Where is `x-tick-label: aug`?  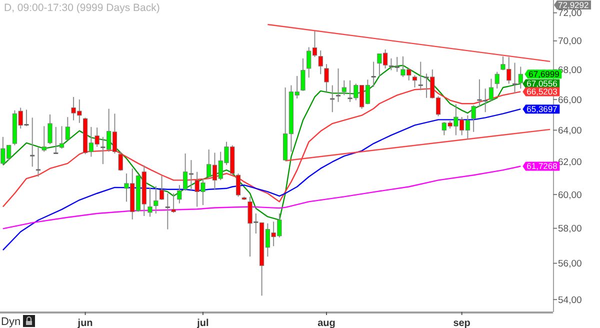
x-tick-label: aug is located at coordinates (327, 323).